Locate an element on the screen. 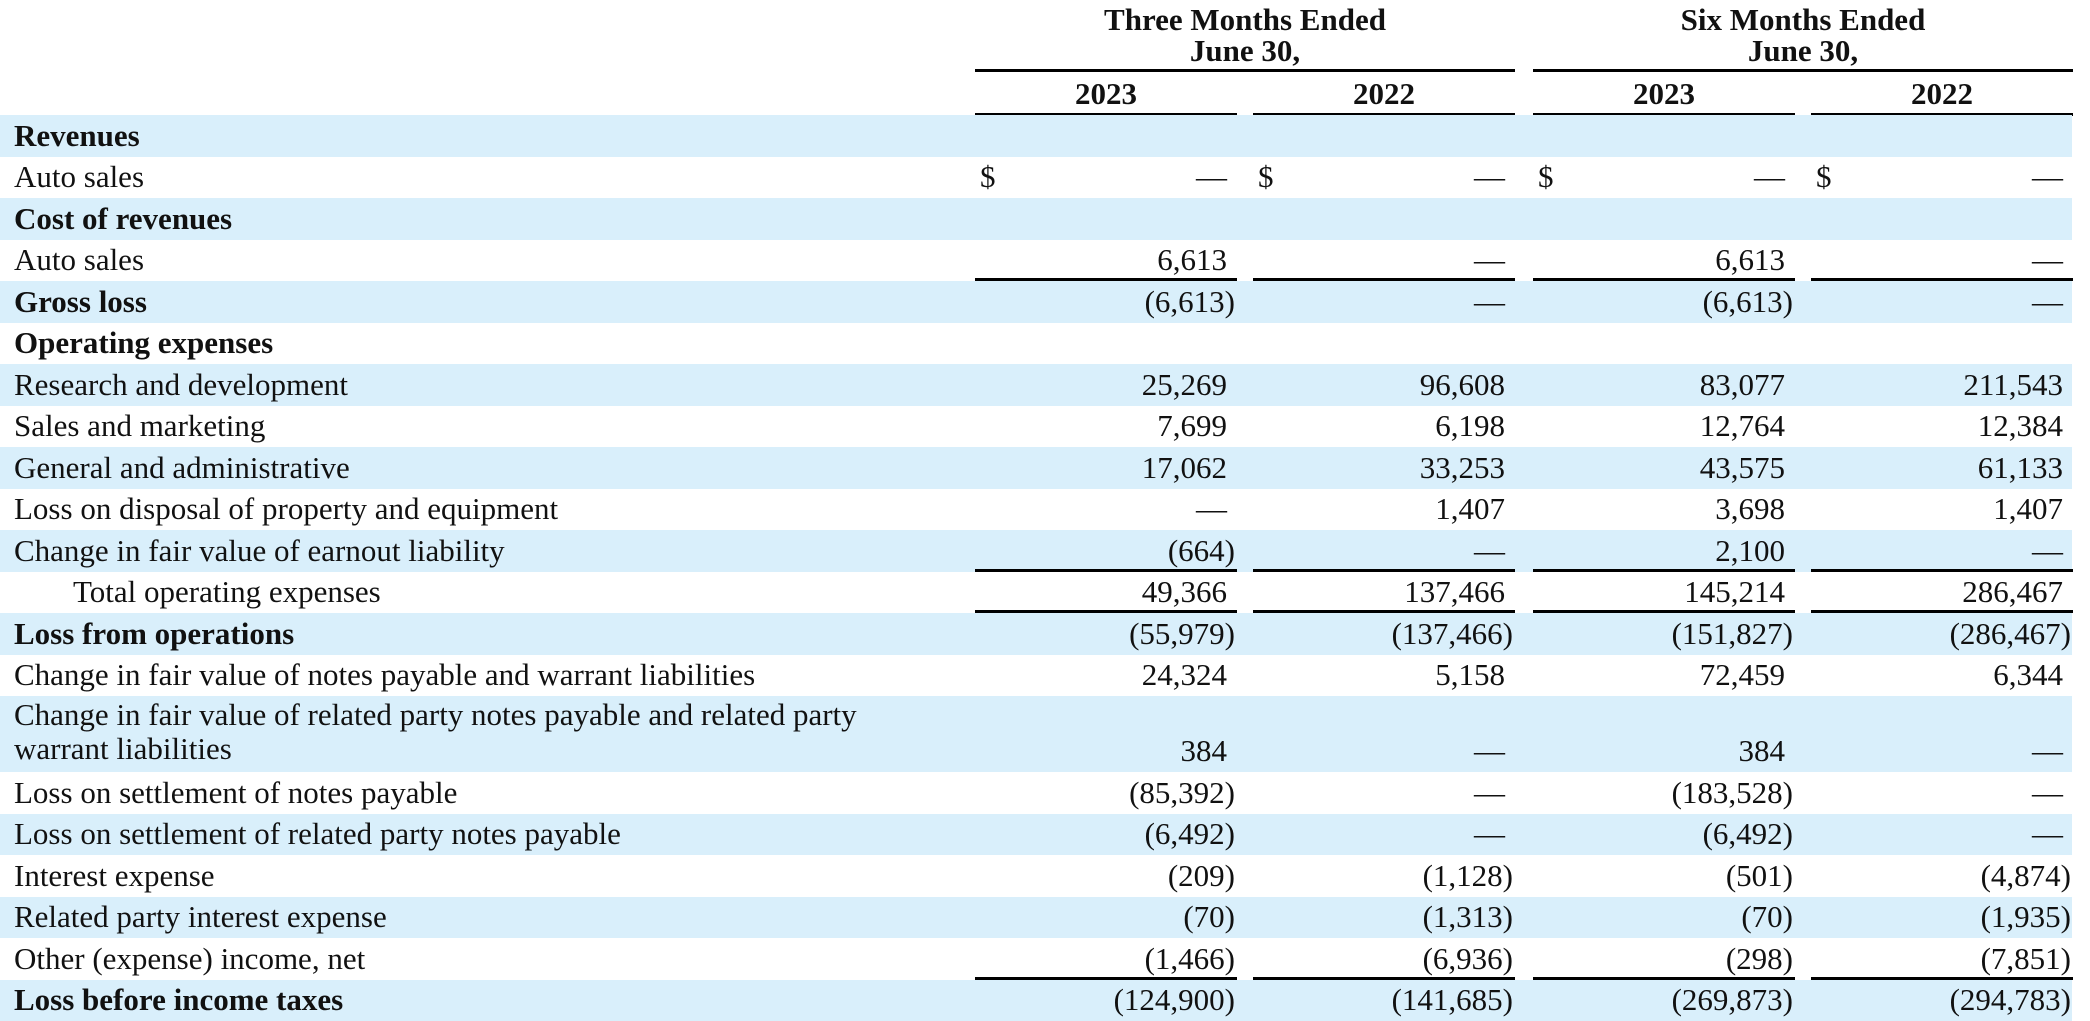  value-cell: 72,459 is located at coordinates (1659, 675).